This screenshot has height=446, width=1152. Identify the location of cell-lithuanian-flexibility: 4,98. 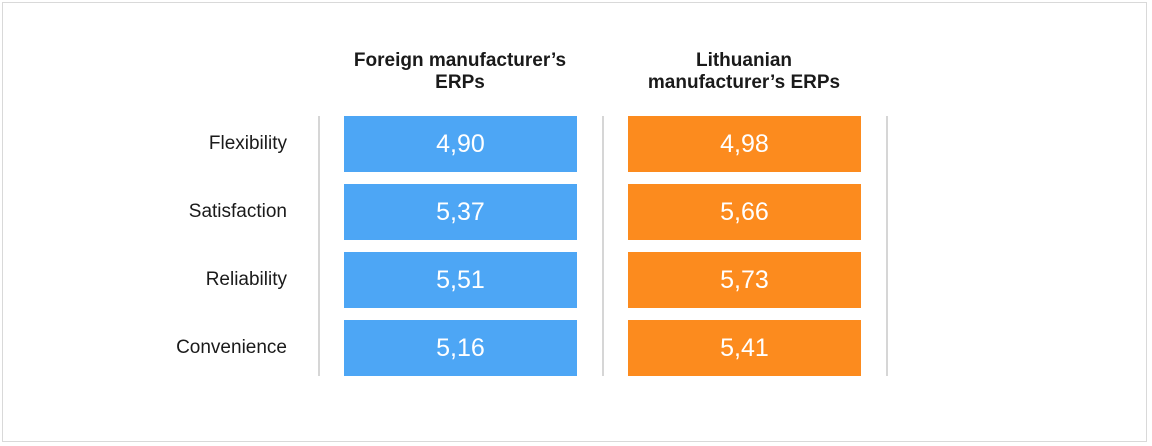
(744, 144).